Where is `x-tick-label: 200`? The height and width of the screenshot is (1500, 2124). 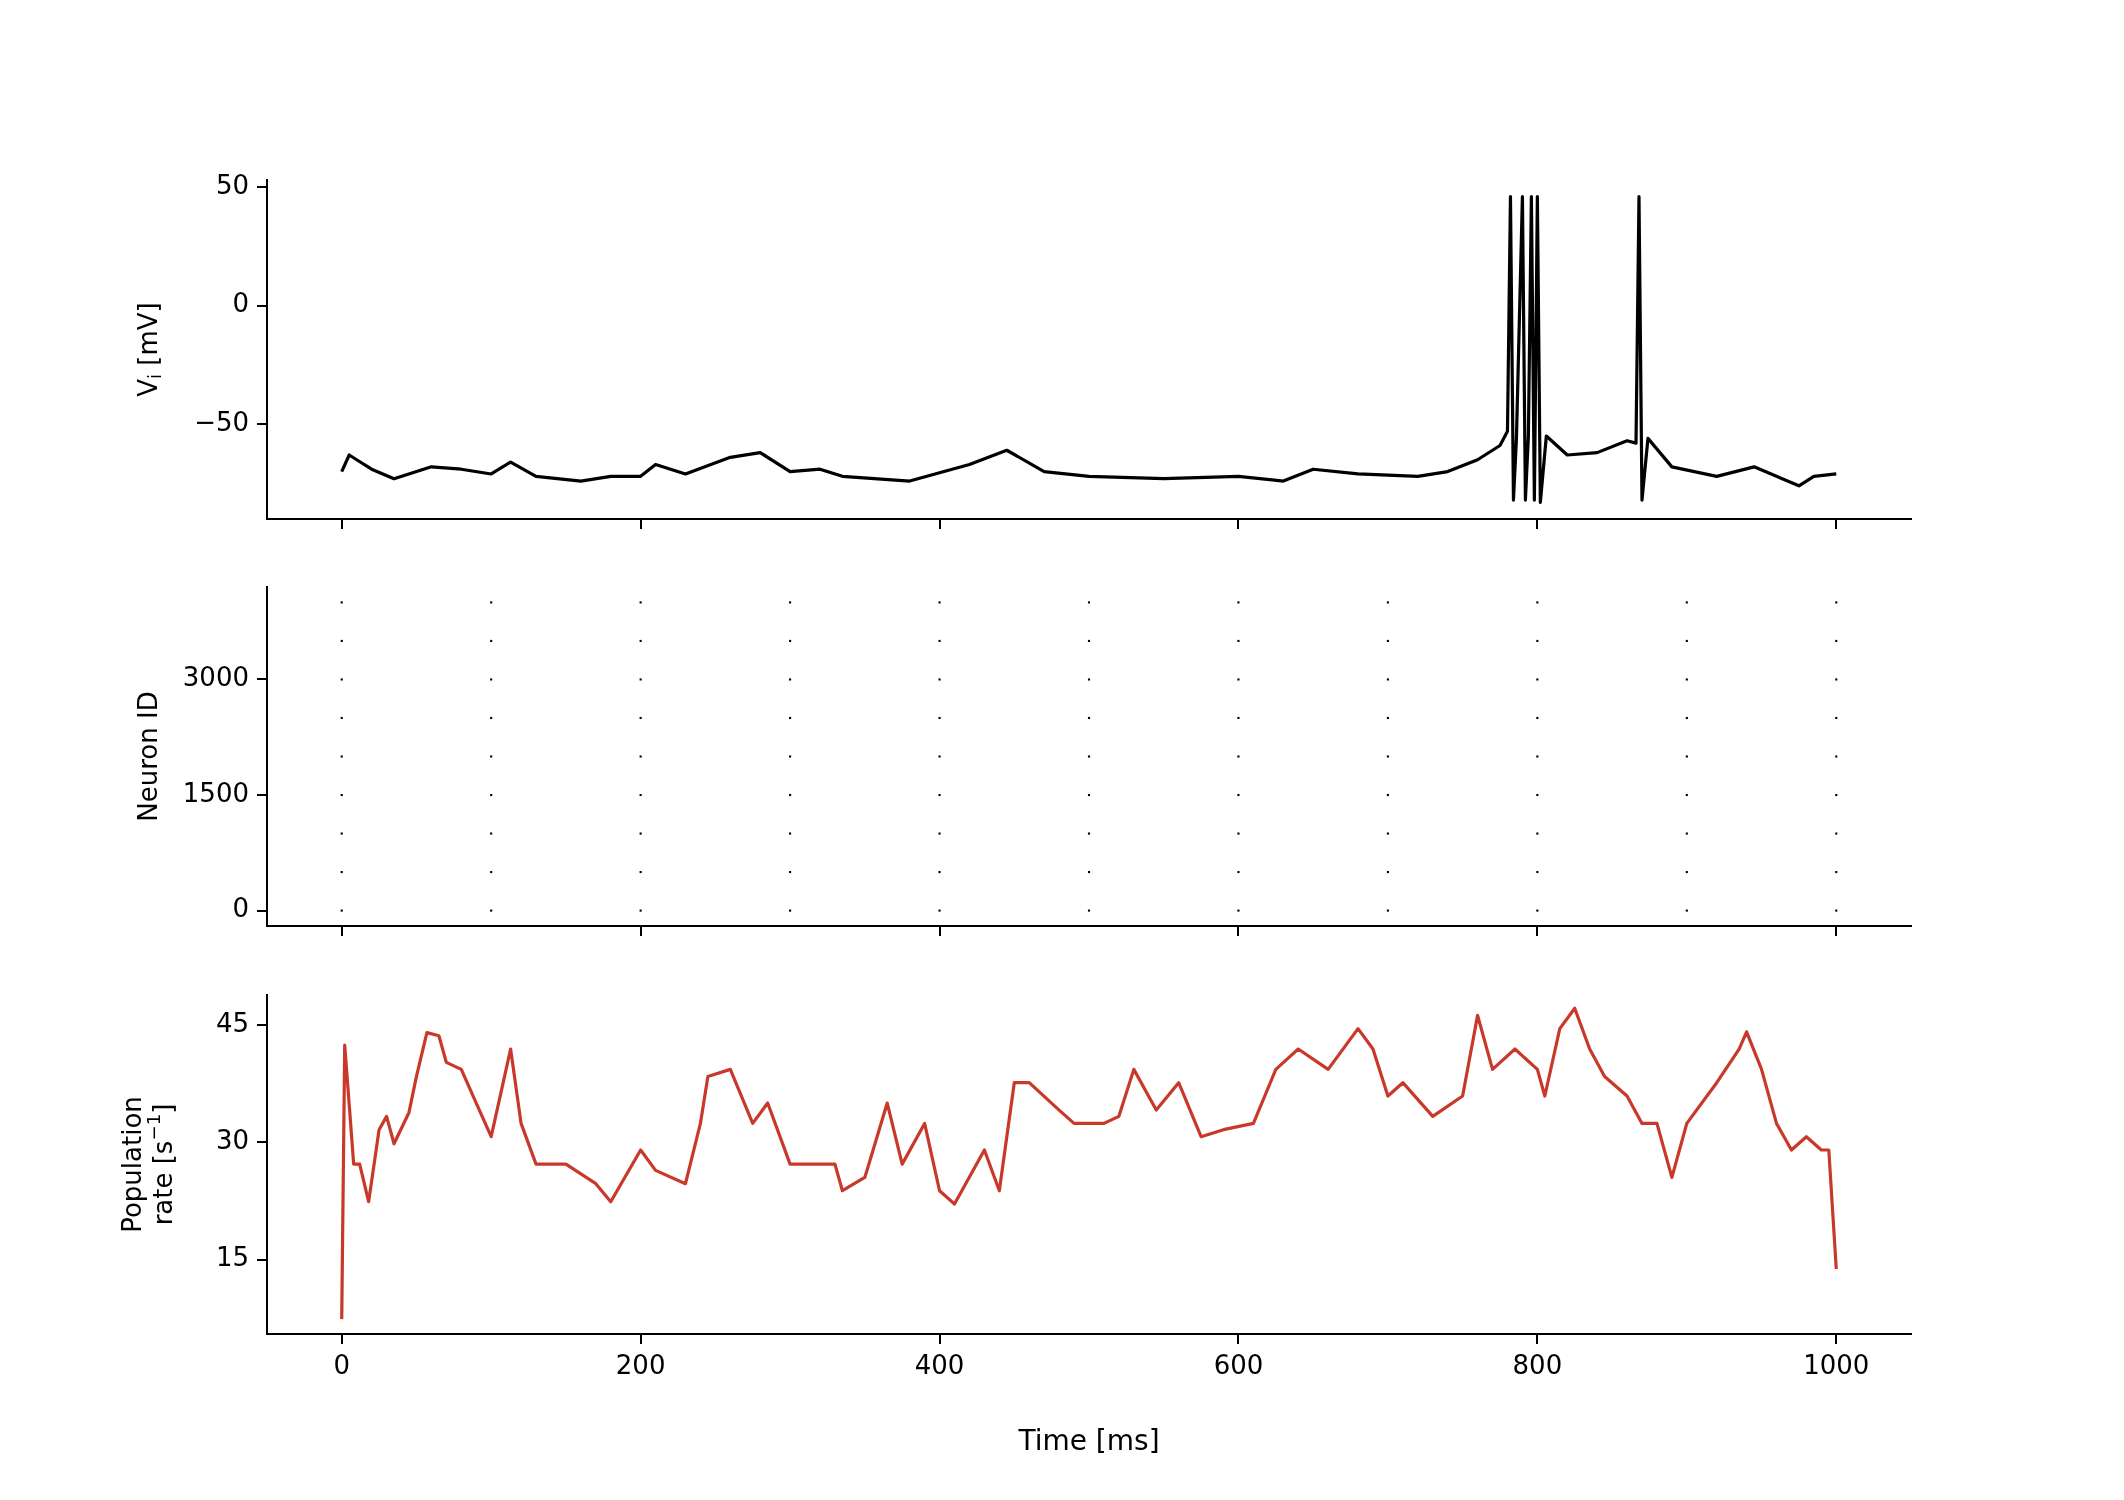 x-tick-label: 200 is located at coordinates (640, 1365).